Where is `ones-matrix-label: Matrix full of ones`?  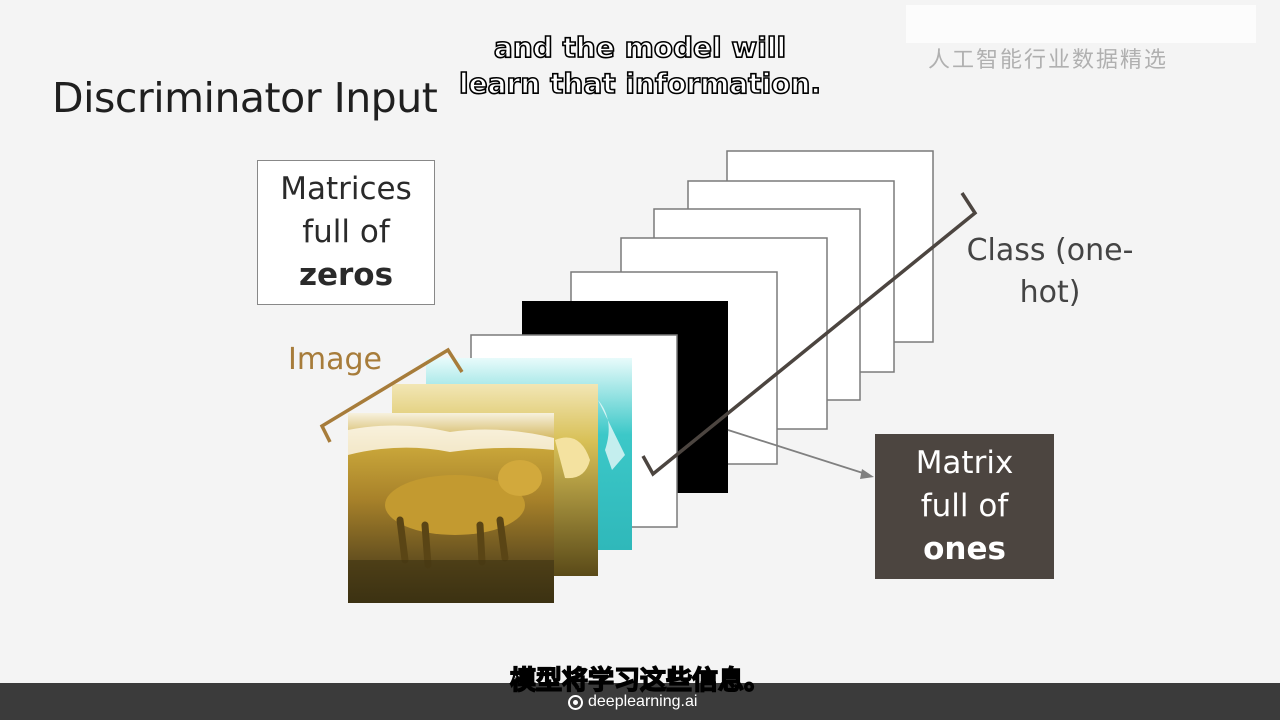
ones-matrix-label: Matrix full of ones is located at coordinates (964, 506).